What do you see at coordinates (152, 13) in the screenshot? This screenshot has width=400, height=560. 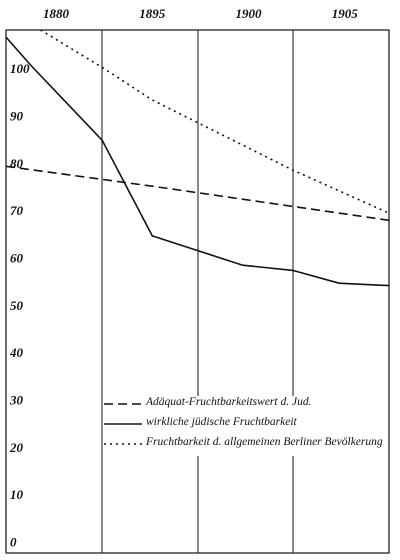 I see `x-tick-label: 1895` at bounding box center [152, 13].